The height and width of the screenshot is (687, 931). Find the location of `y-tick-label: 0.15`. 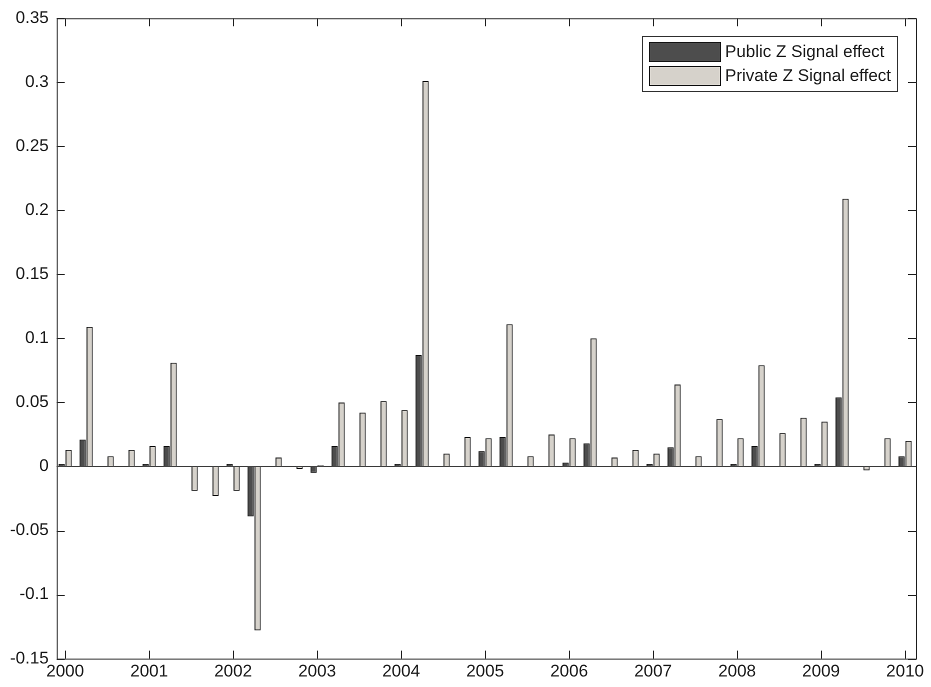

y-tick-label: 0.15 is located at coordinates (32, 274).